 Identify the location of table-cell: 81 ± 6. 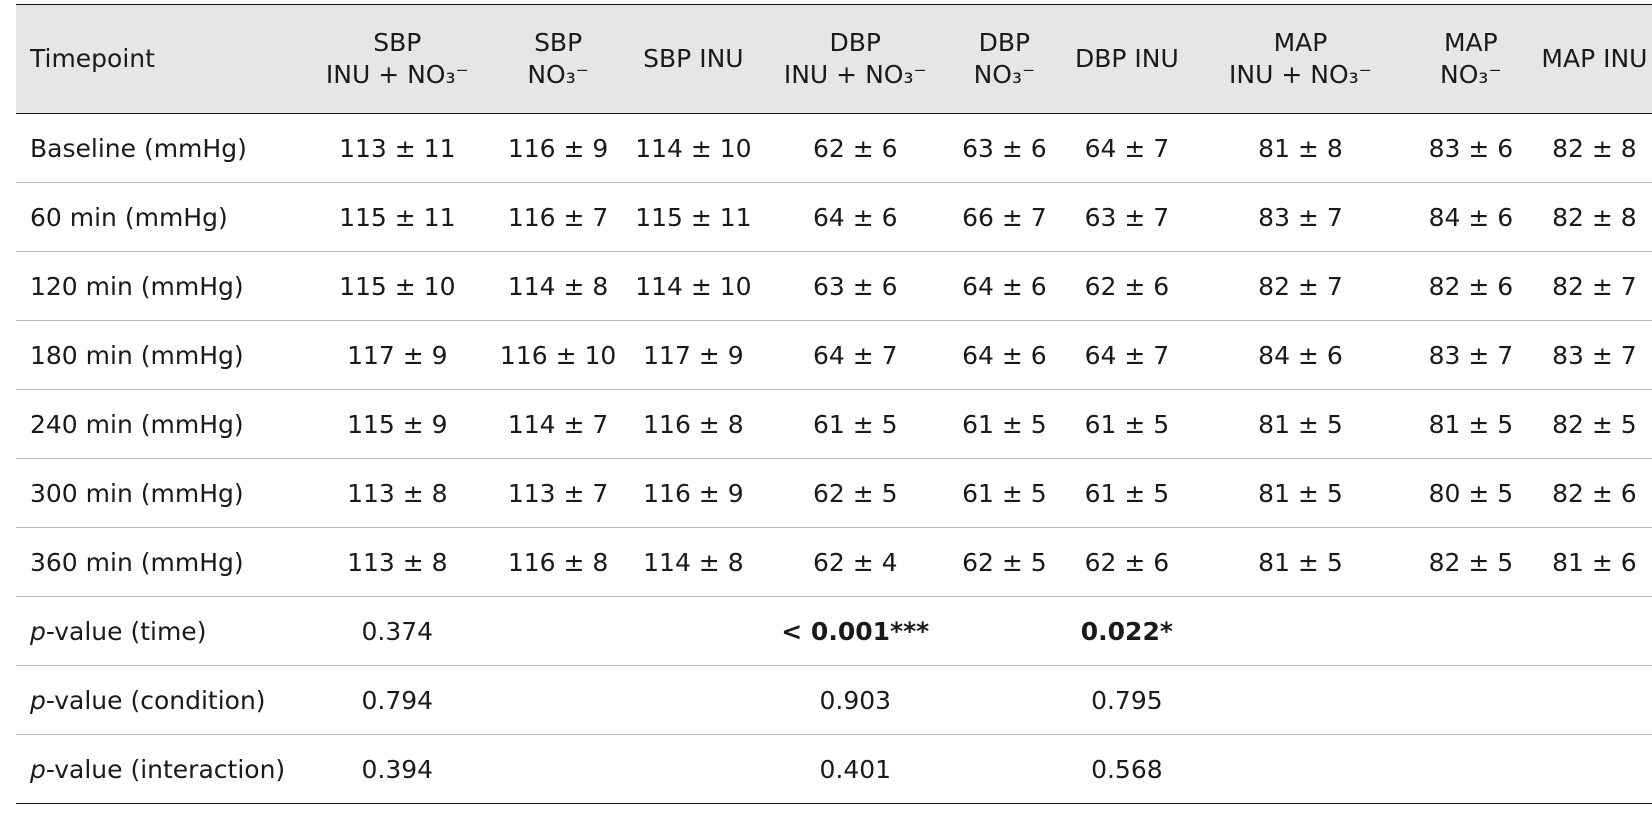
(1594, 562).